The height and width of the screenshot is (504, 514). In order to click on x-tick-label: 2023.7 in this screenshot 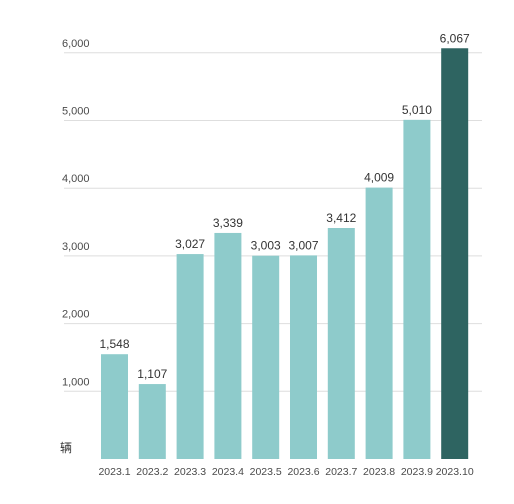, I will do `click(341, 472)`.